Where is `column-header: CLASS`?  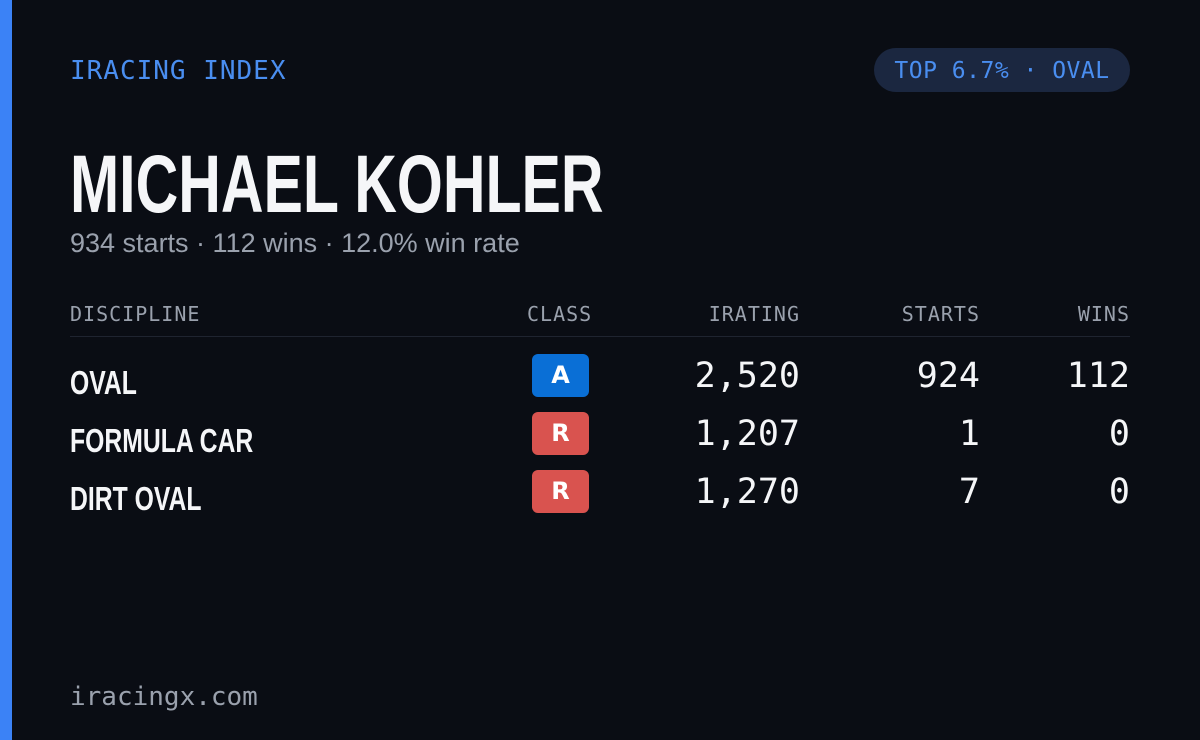 column-header: CLASS is located at coordinates (560, 314).